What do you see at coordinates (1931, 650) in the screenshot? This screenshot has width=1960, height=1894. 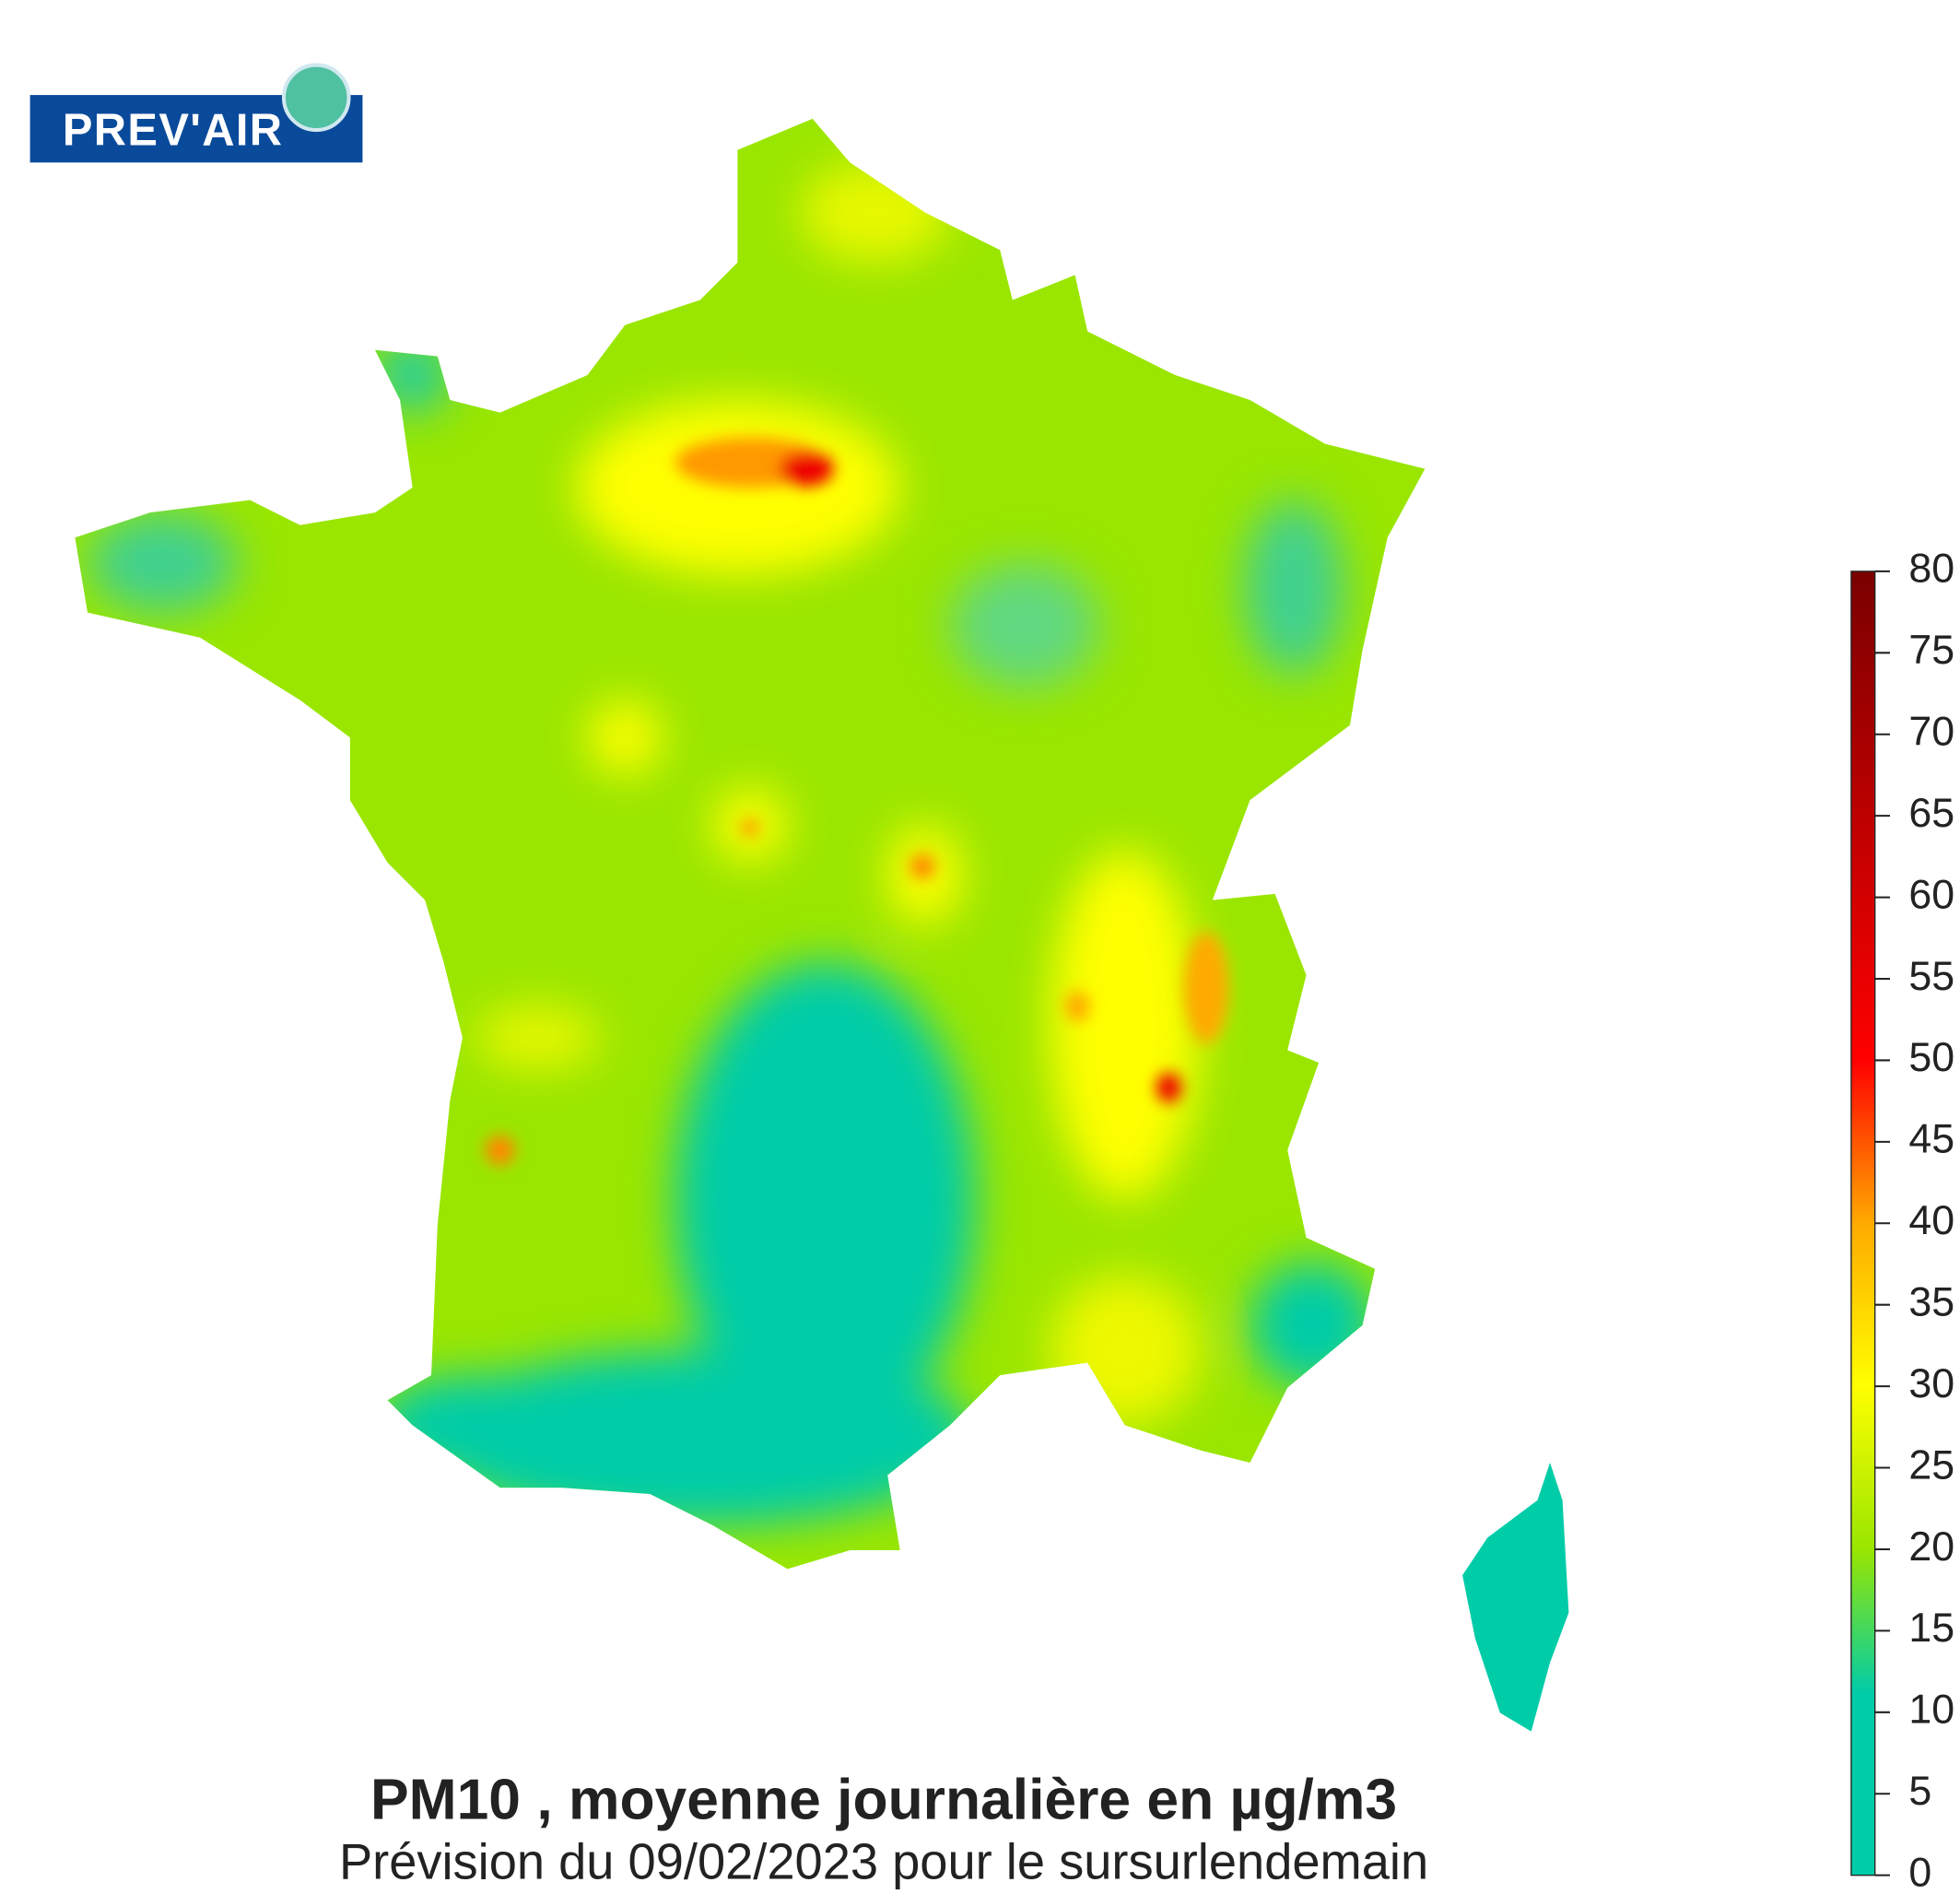 I see `colorbar-tick-label: 75` at bounding box center [1931, 650].